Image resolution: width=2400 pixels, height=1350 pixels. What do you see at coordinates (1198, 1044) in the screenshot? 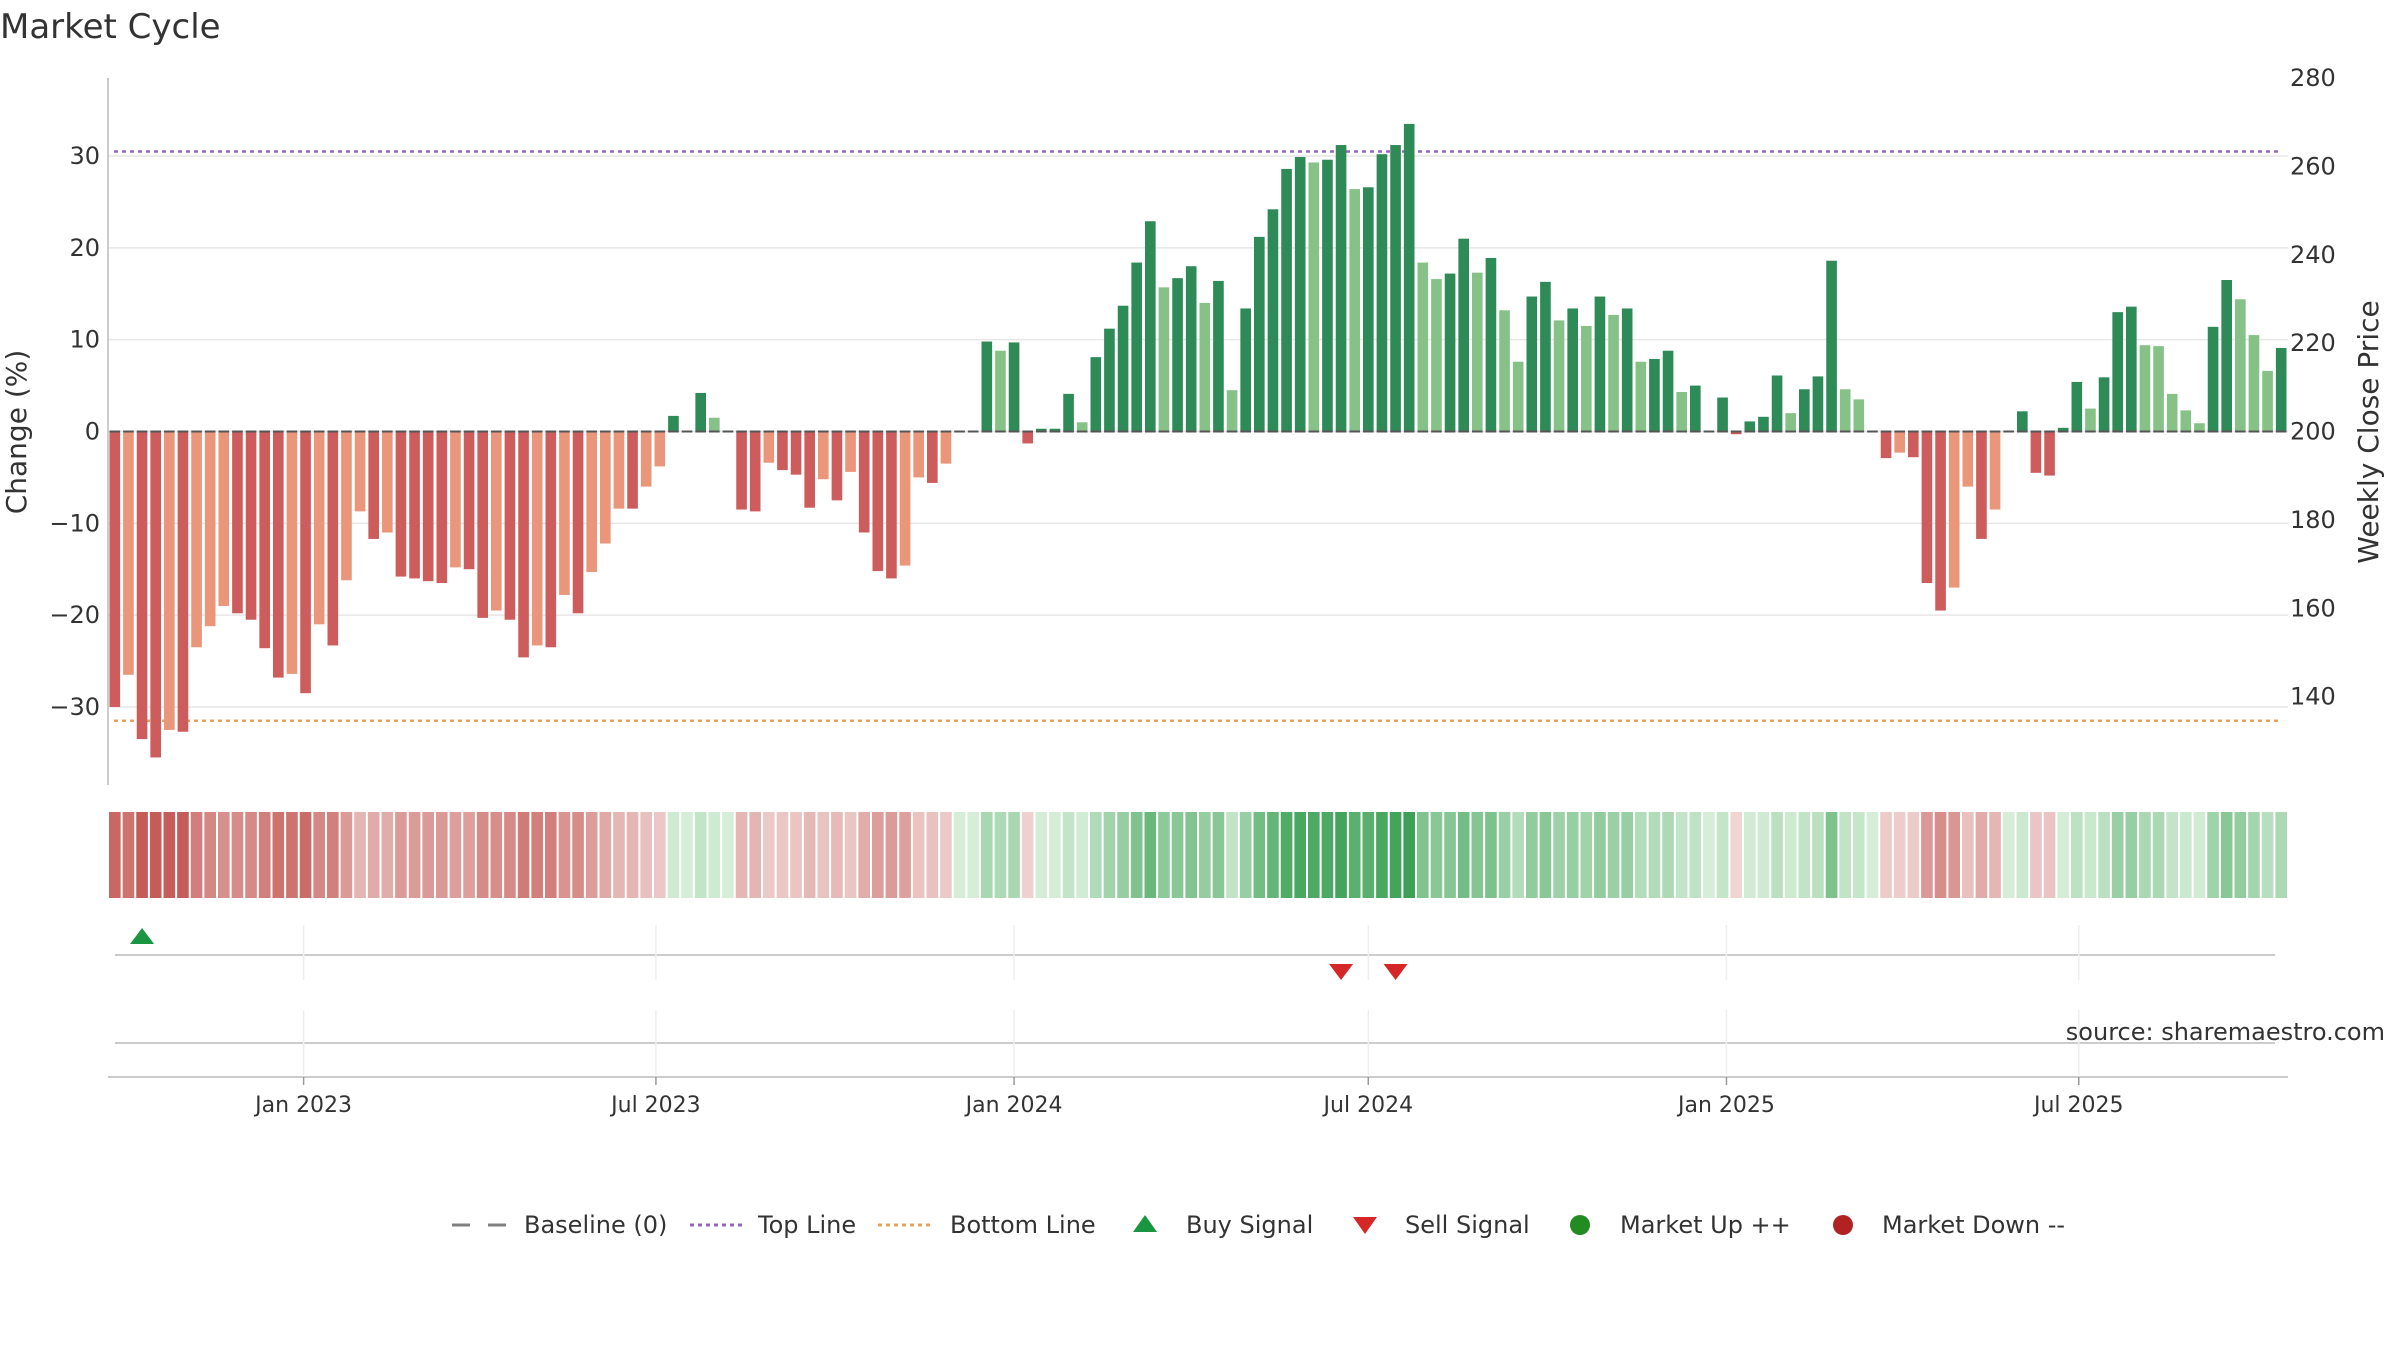
I see `market-panel` at bounding box center [1198, 1044].